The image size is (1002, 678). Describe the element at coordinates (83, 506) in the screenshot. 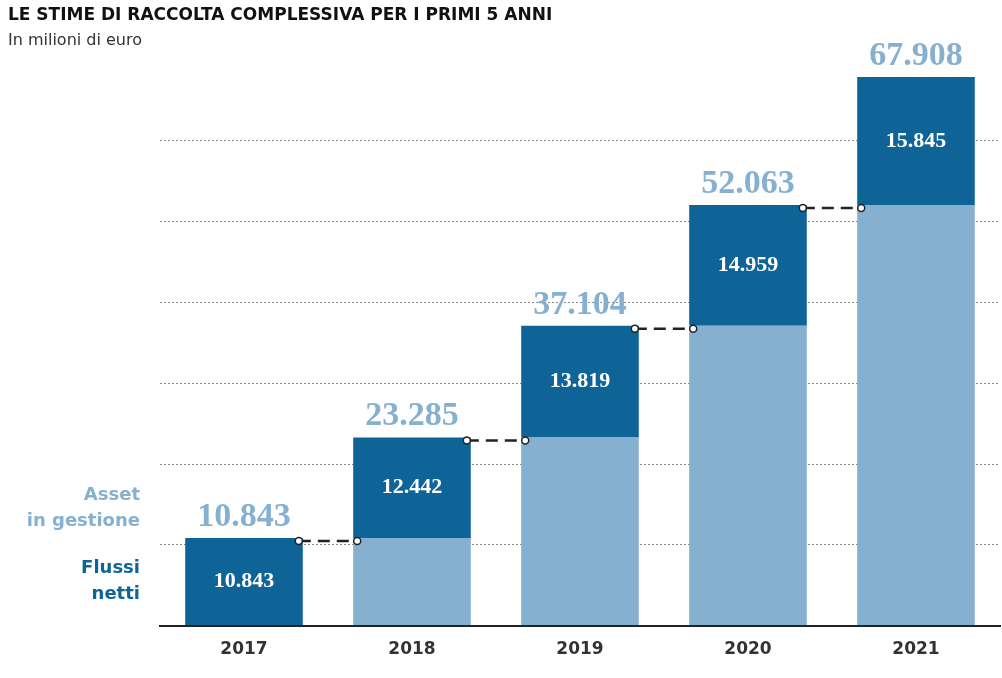

I see `text: Asset in gestione` at that location.